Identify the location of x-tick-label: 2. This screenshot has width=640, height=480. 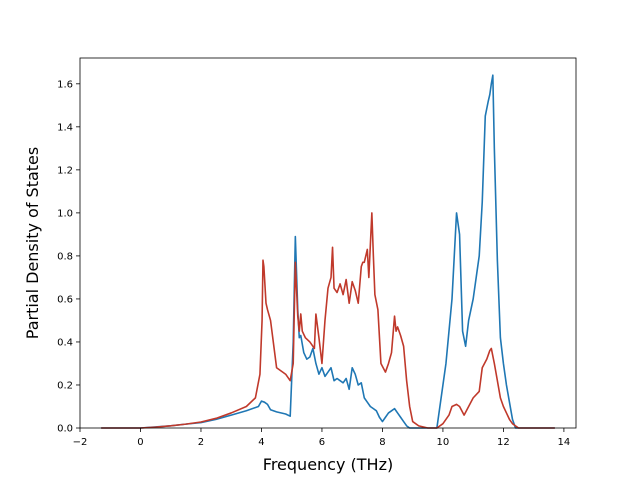
(201, 442).